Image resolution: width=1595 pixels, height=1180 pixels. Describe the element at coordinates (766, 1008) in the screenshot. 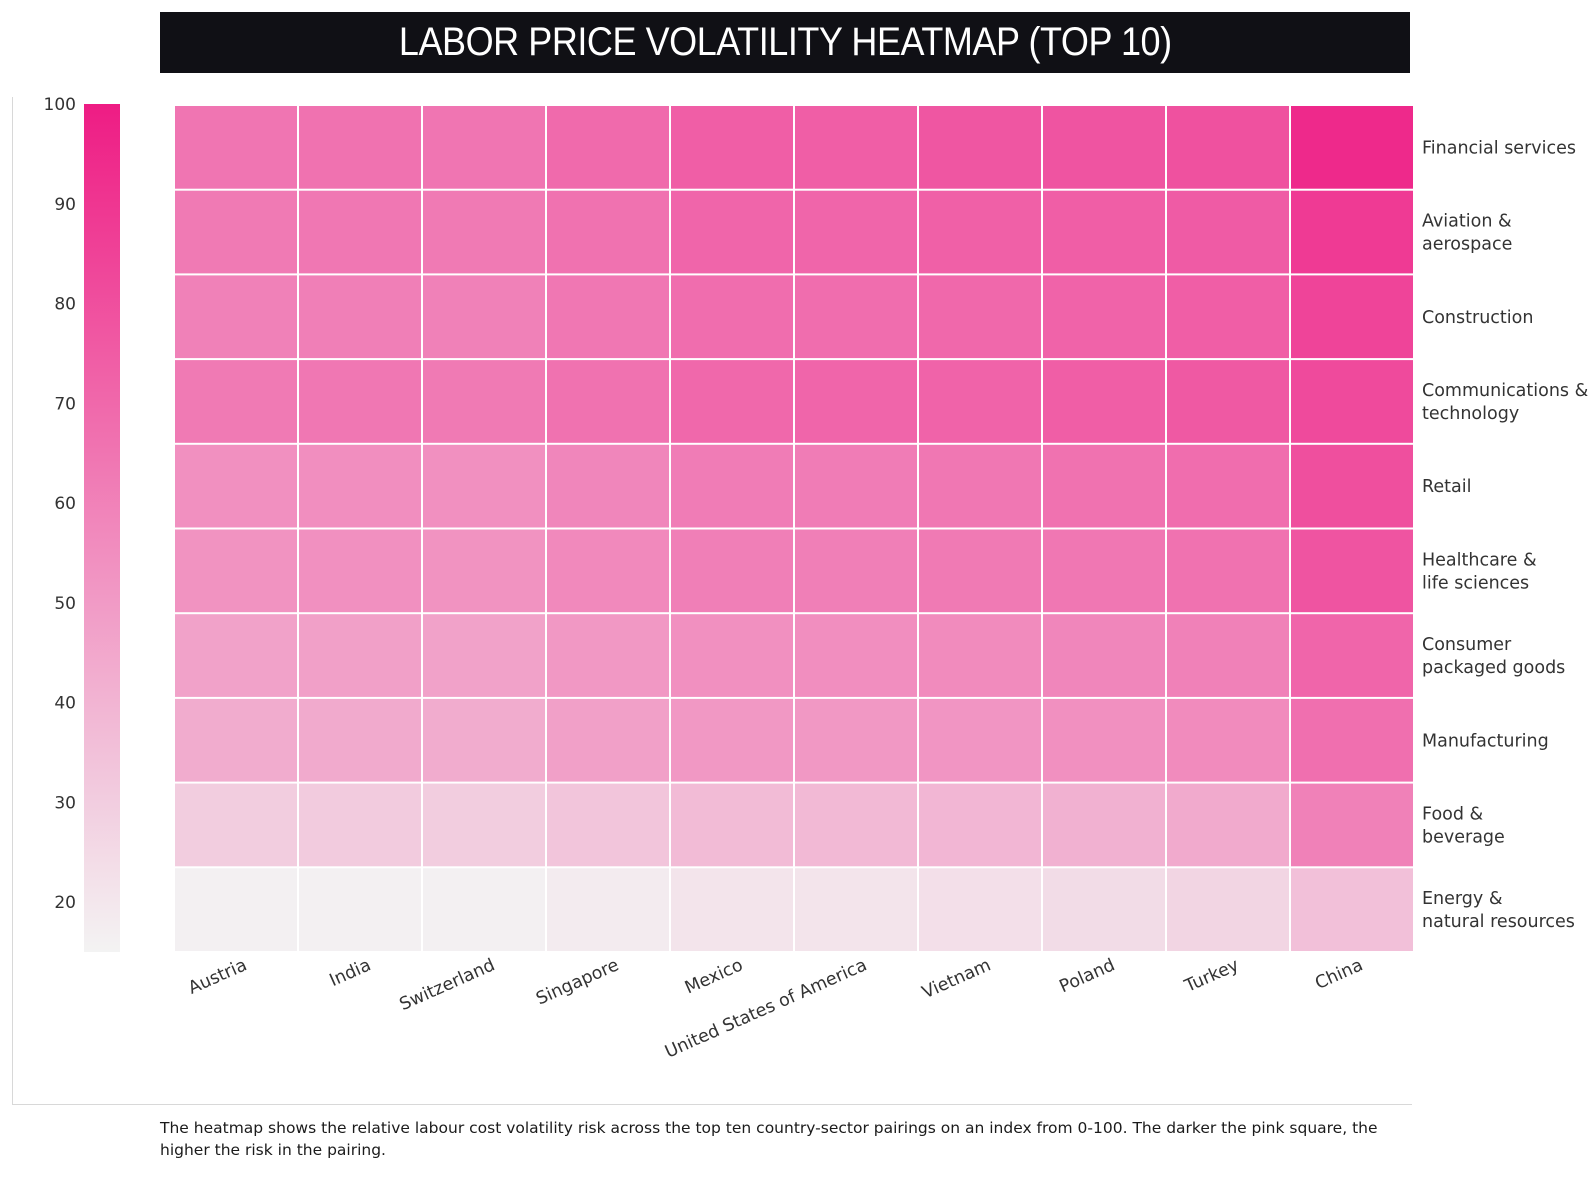

I see `column-label: United States of America` at that location.